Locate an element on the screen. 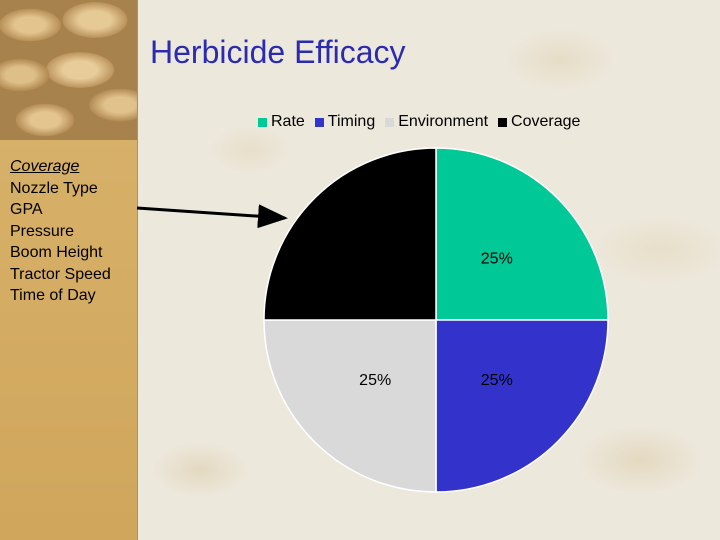 This screenshot has width=720, height=540. pie-slice-environment is located at coordinates (350, 406).